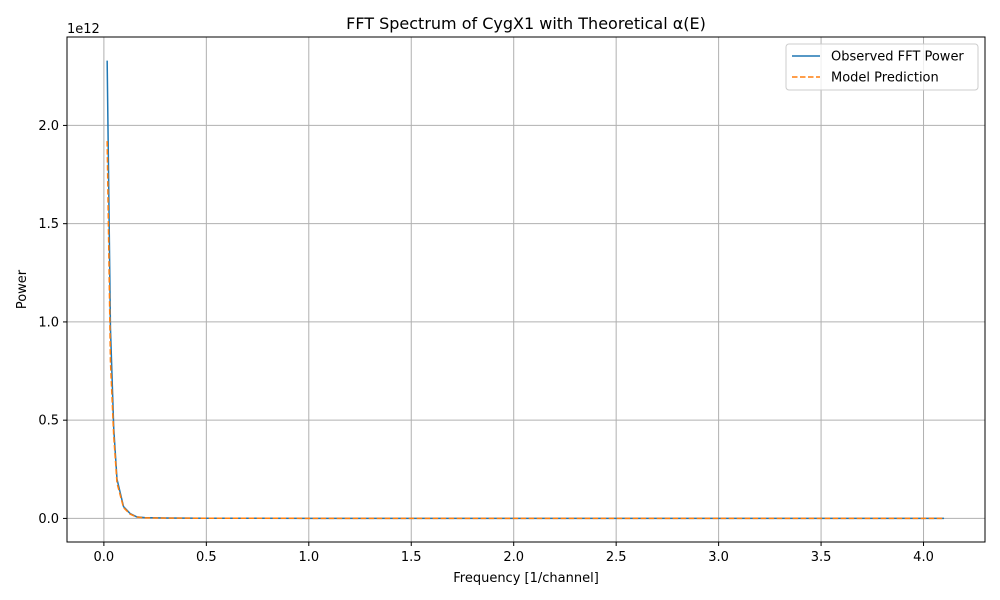  I want to click on y-tick-label: 1.0, so click(48, 322).